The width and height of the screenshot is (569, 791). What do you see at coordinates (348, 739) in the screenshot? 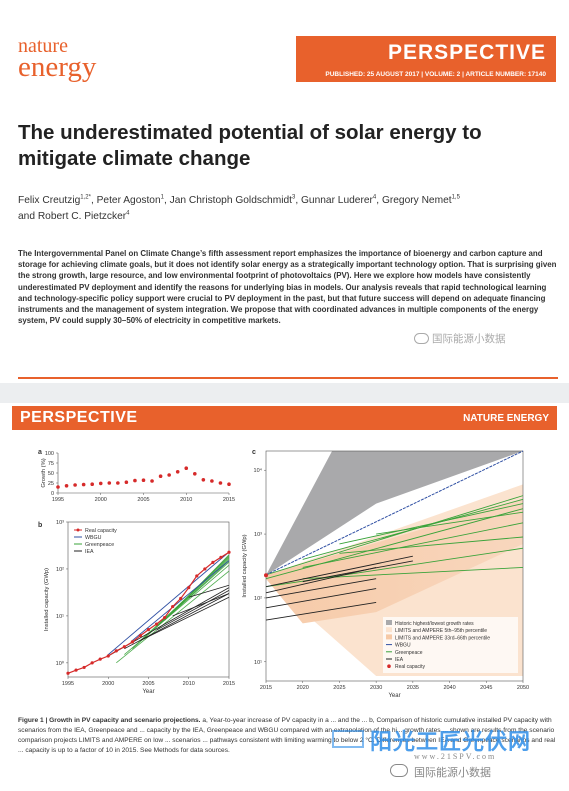
I see `watermark-logo-icon` at bounding box center [348, 739].